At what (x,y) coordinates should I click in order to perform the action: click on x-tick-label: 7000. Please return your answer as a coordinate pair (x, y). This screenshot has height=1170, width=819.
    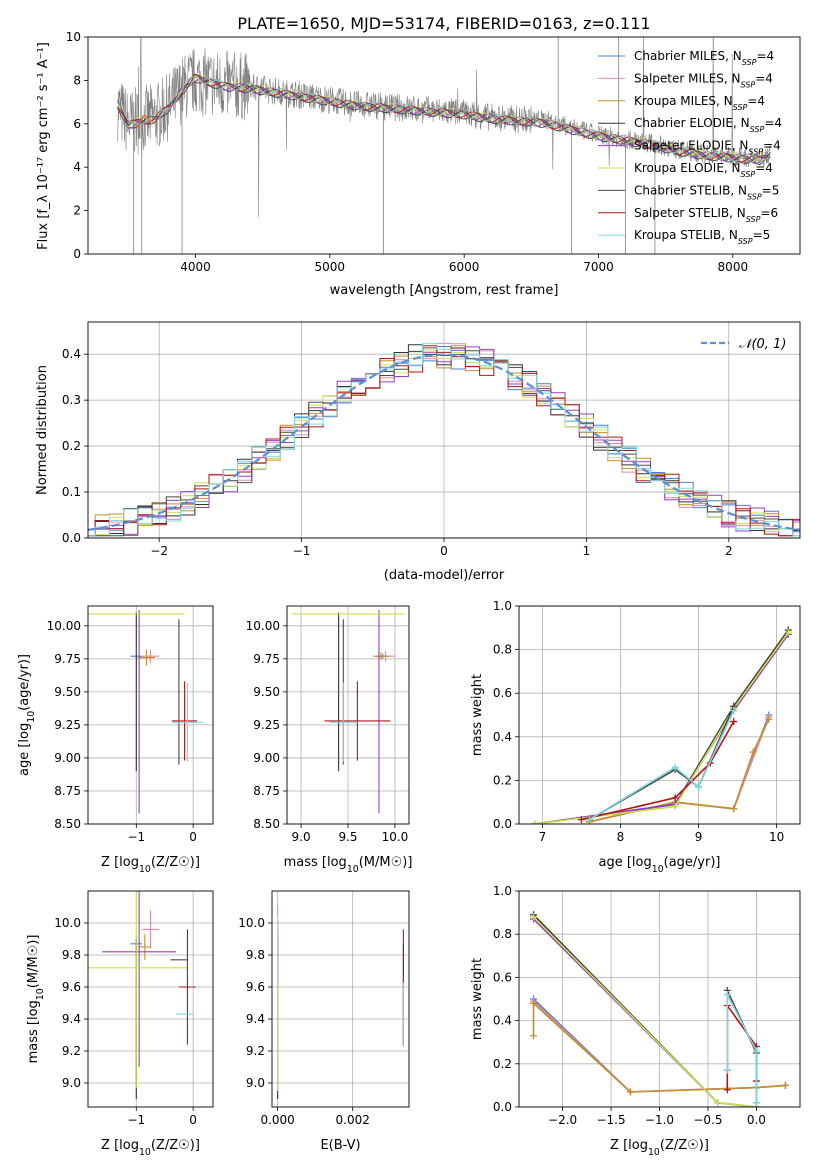
    Looking at the image, I should click on (598, 267).